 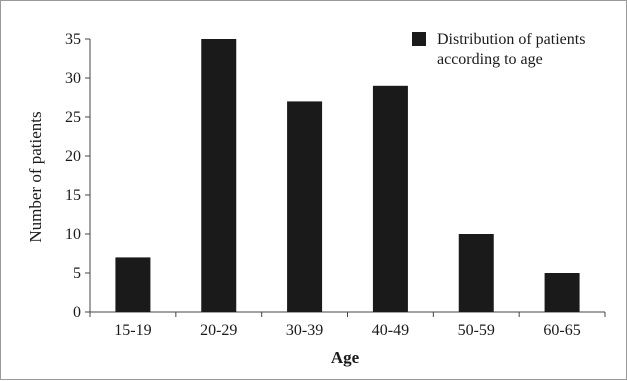 What do you see at coordinates (73, 117) in the screenshot?
I see `y-tick-label: 25` at bounding box center [73, 117].